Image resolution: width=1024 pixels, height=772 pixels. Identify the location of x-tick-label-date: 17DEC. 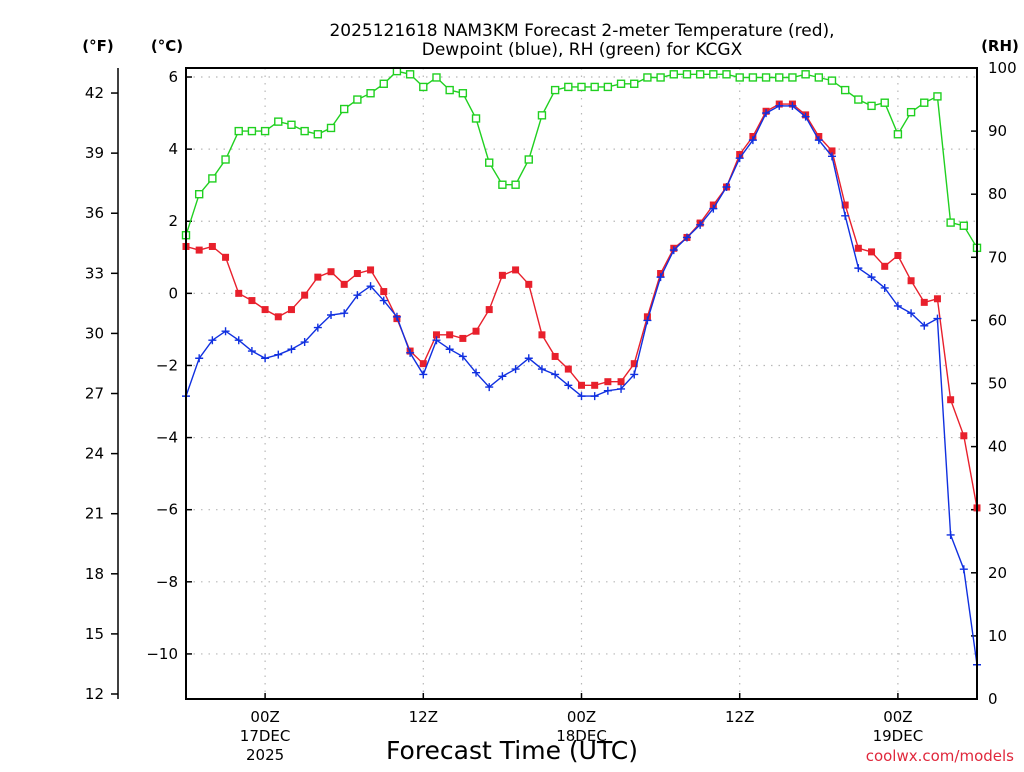
(265, 736).